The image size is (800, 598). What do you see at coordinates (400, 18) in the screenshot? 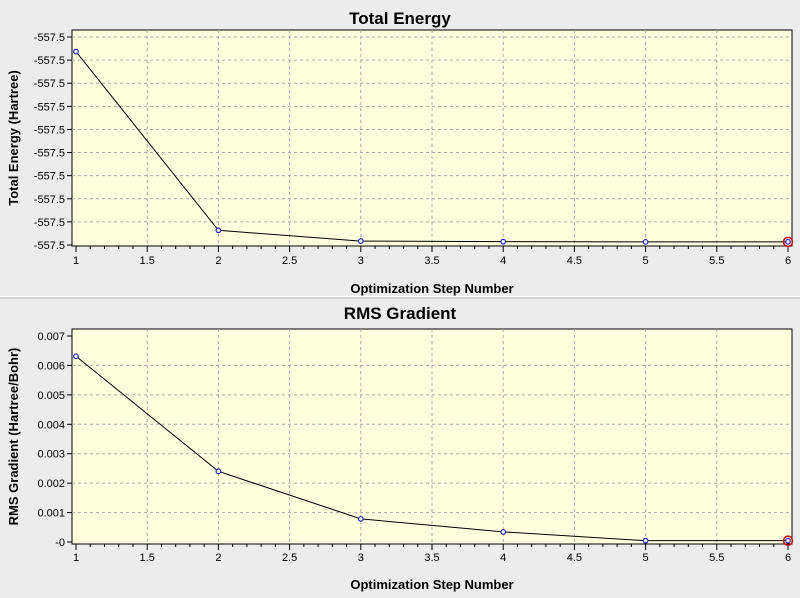
I see `chart-title: Total Energy` at bounding box center [400, 18].